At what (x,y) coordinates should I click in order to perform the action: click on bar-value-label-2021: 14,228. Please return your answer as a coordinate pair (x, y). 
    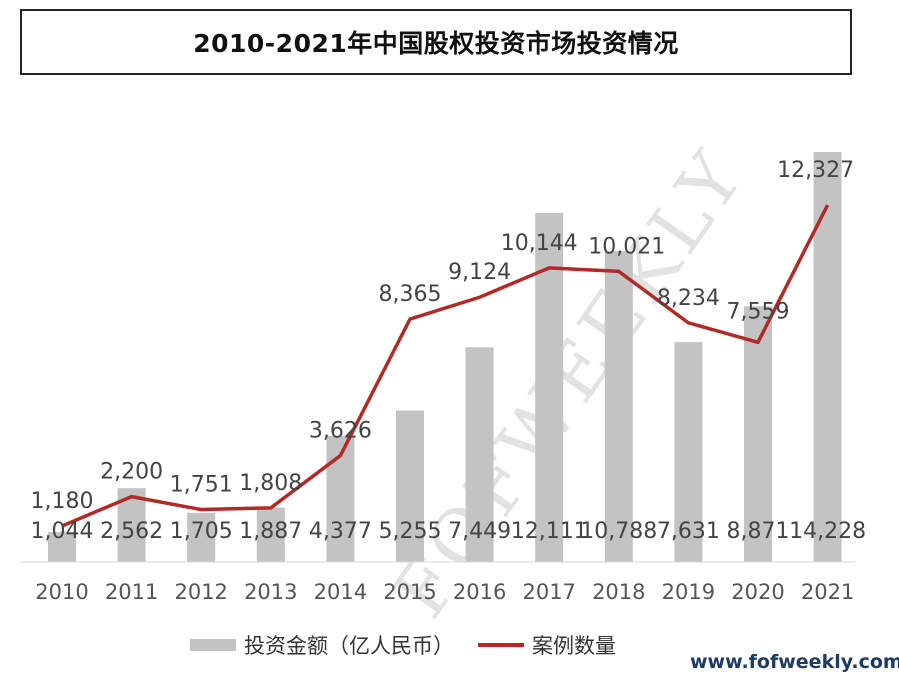
    Looking at the image, I should click on (827, 531).